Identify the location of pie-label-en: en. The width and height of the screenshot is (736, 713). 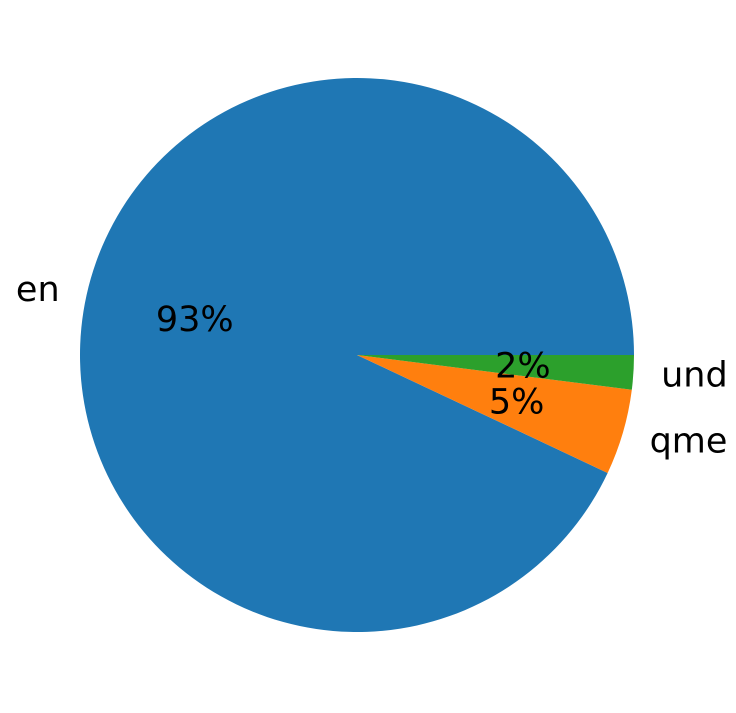
(38, 290).